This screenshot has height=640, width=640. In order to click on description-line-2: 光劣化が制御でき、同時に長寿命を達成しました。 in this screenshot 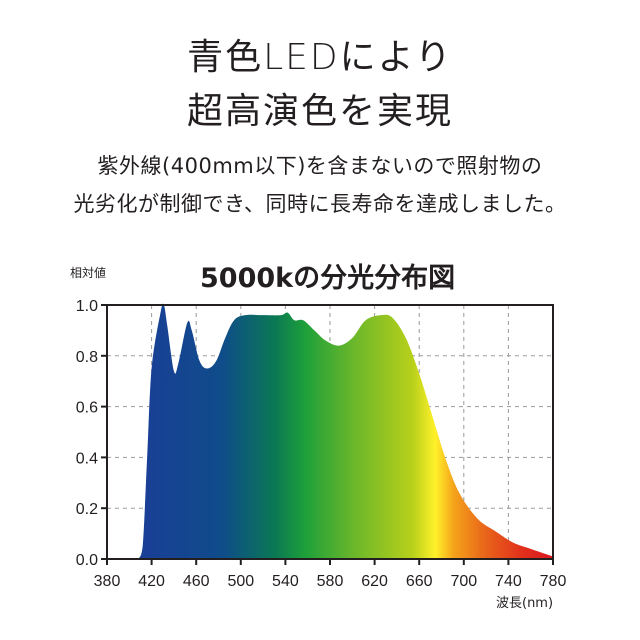, I will do `click(320, 204)`.